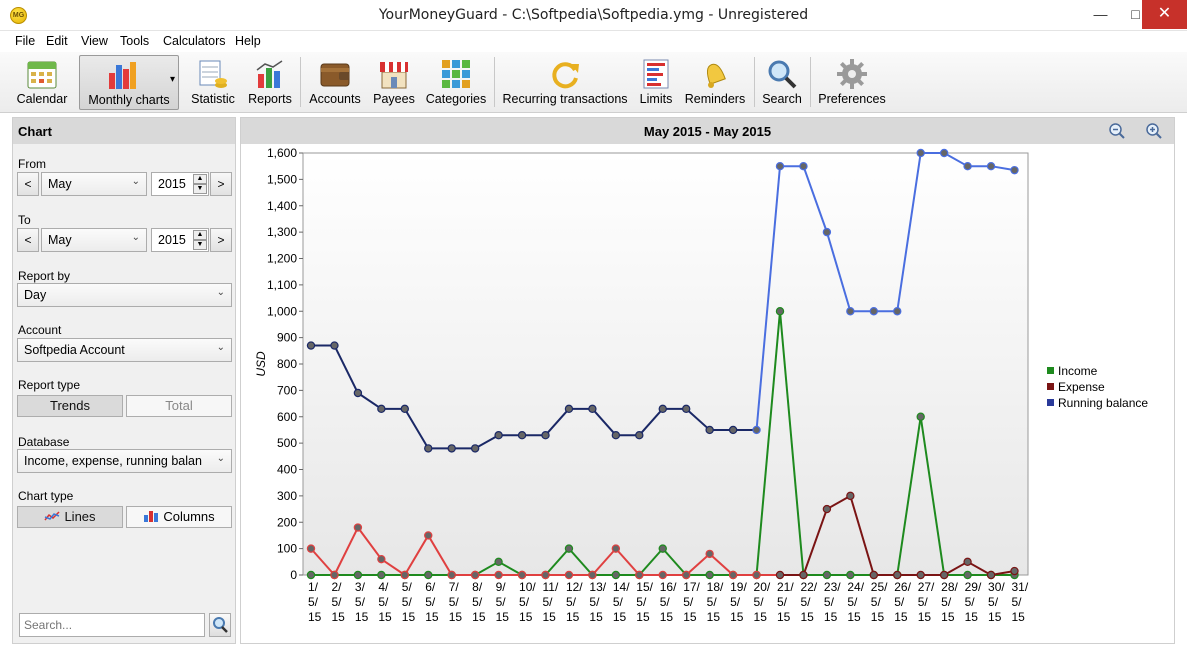  Describe the element at coordinates (409, 602) in the screenshot. I see `x-tick-label: 5/5/15` at that location.